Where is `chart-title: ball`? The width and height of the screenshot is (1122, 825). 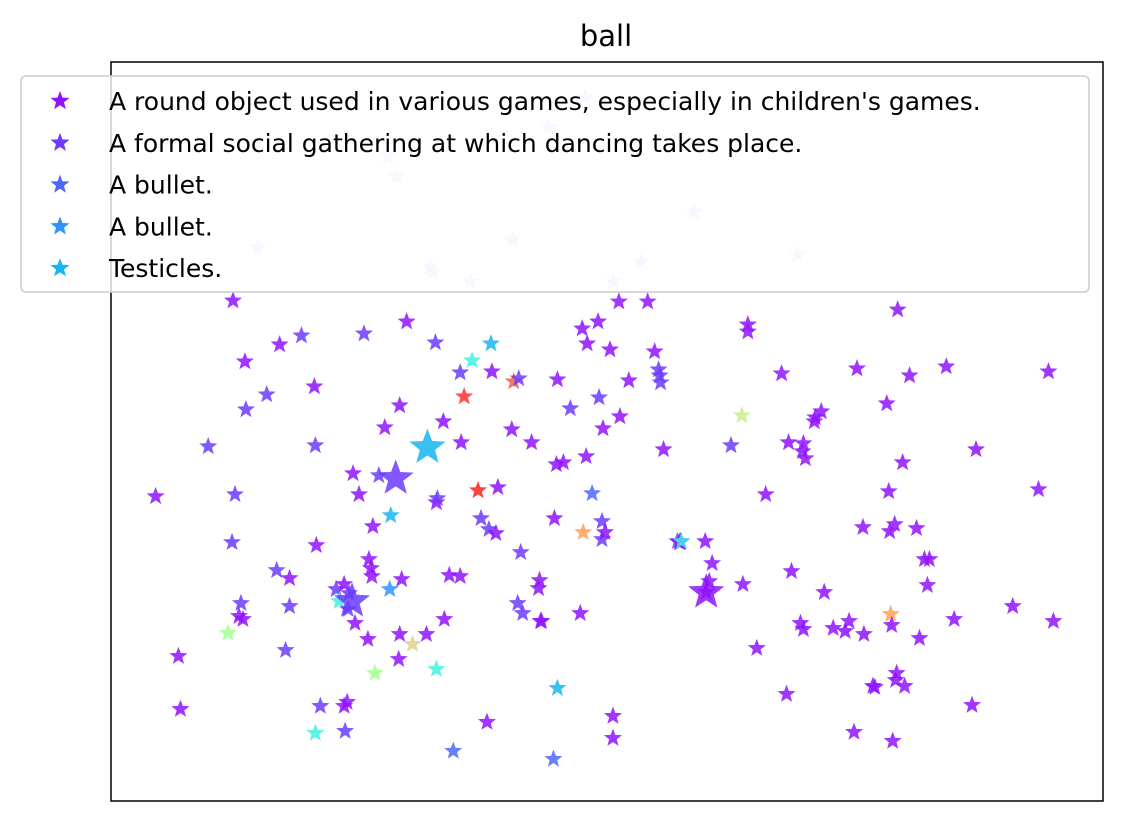
chart-title: ball is located at coordinates (606, 36).